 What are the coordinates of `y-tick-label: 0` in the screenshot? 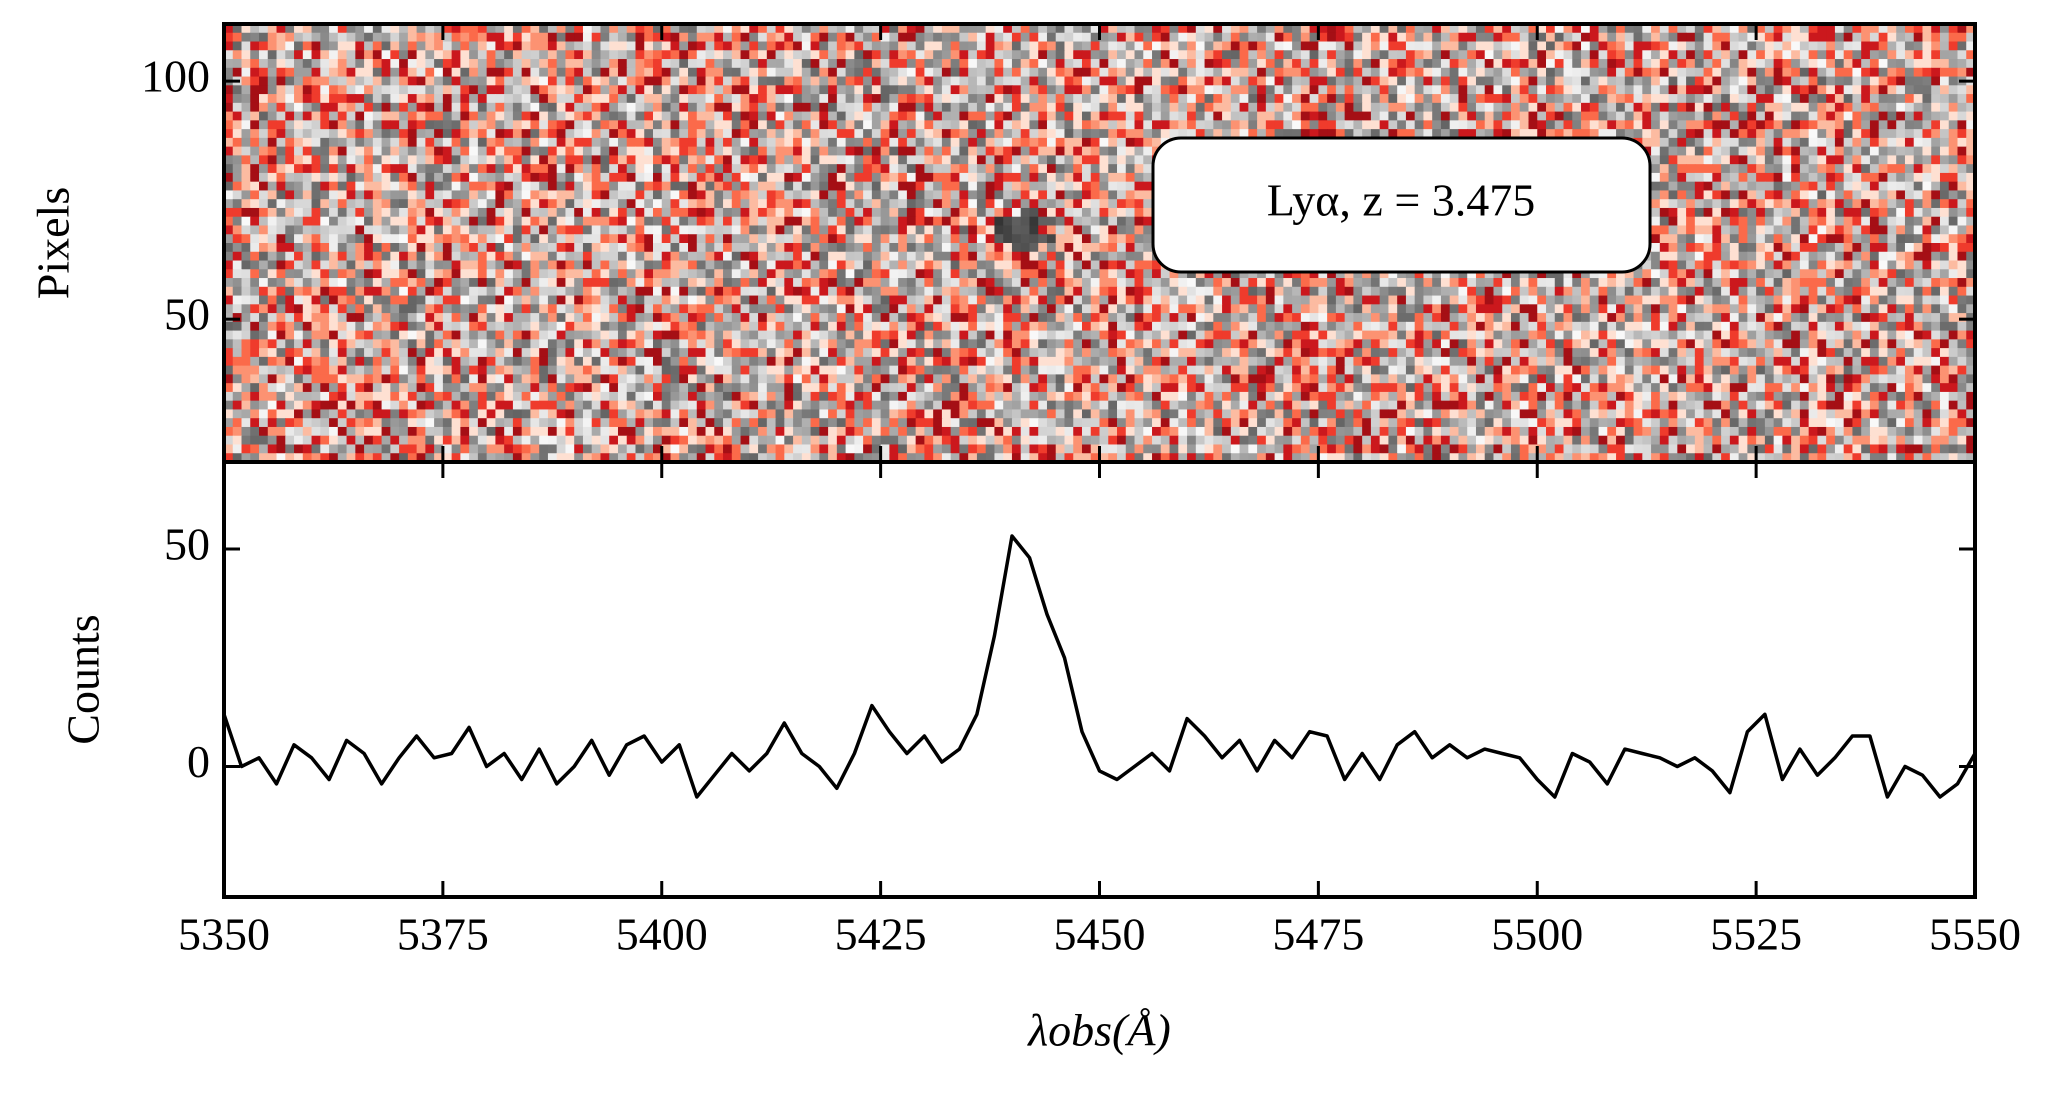 It's located at (198, 761).